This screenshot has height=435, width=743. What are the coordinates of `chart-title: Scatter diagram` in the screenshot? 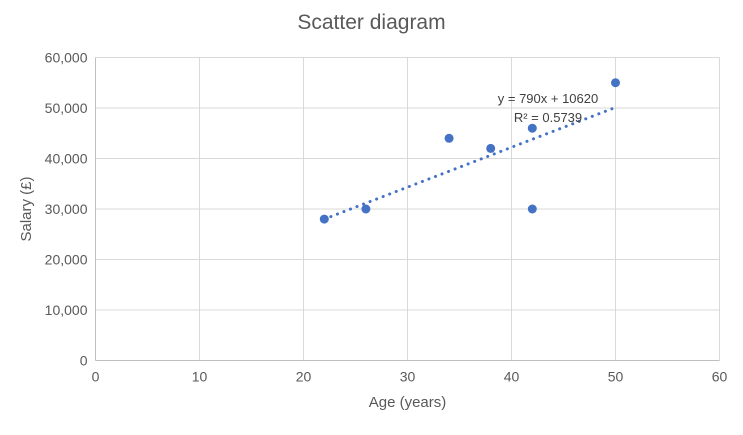 It's located at (371, 22).